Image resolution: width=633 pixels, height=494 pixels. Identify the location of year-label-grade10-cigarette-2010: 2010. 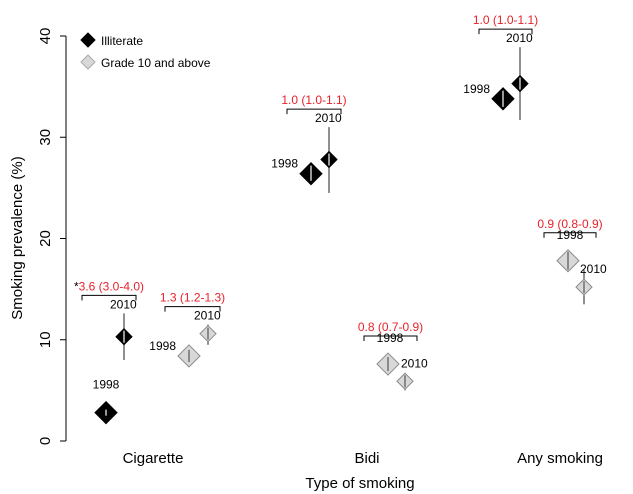
(207, 316).